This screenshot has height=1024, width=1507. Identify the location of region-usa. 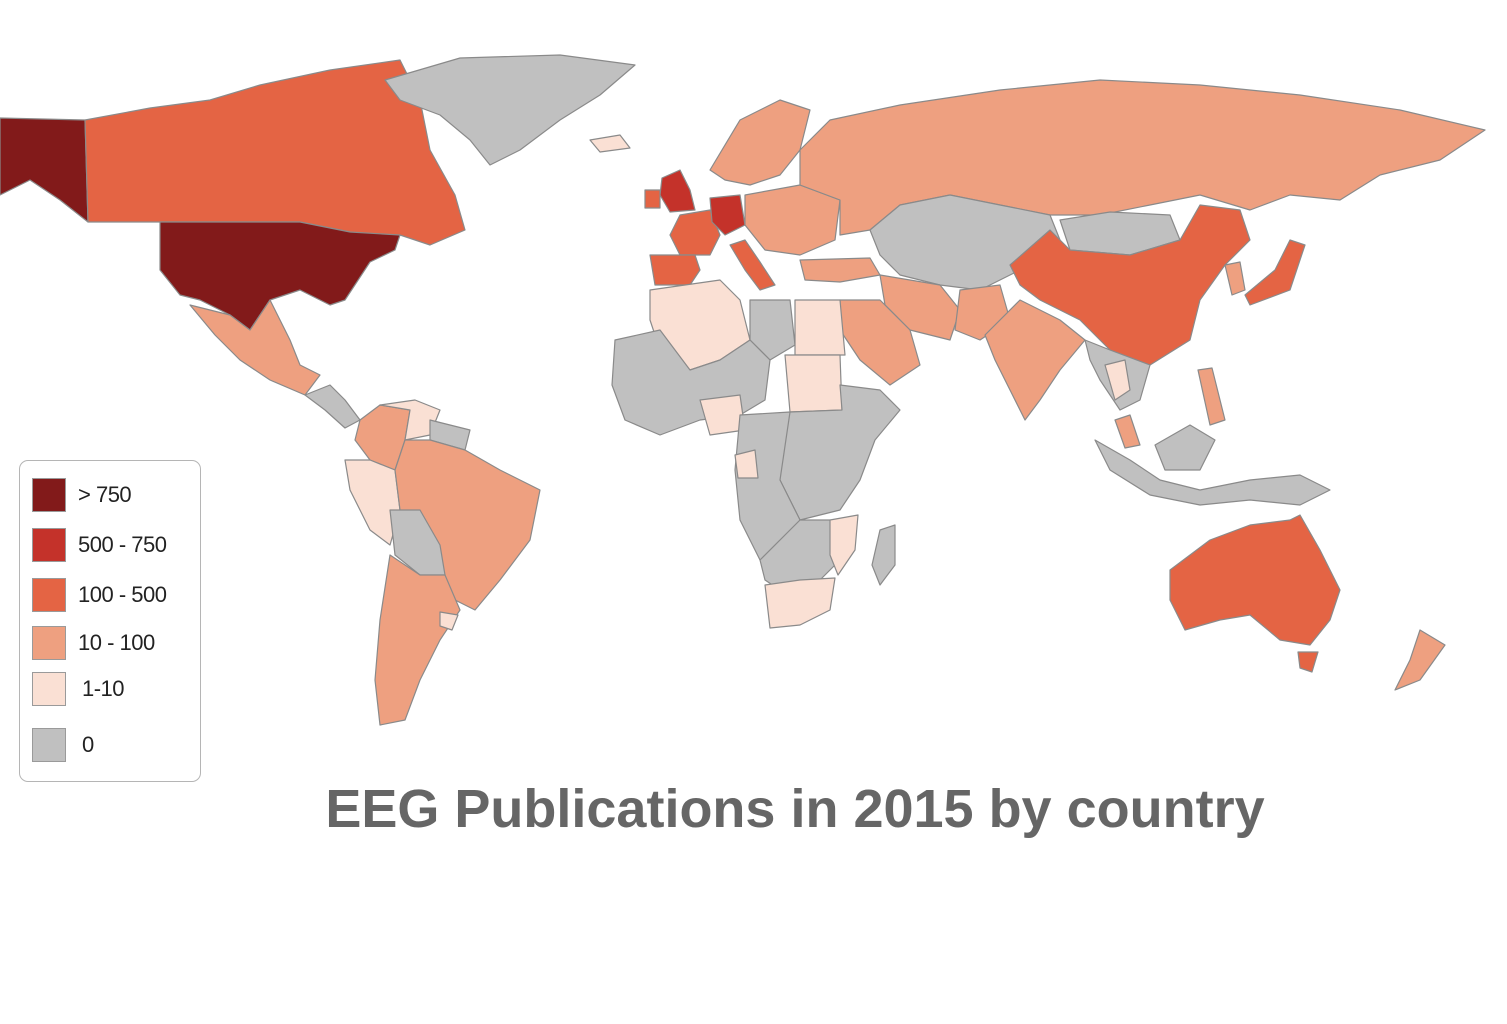
(280, 276).